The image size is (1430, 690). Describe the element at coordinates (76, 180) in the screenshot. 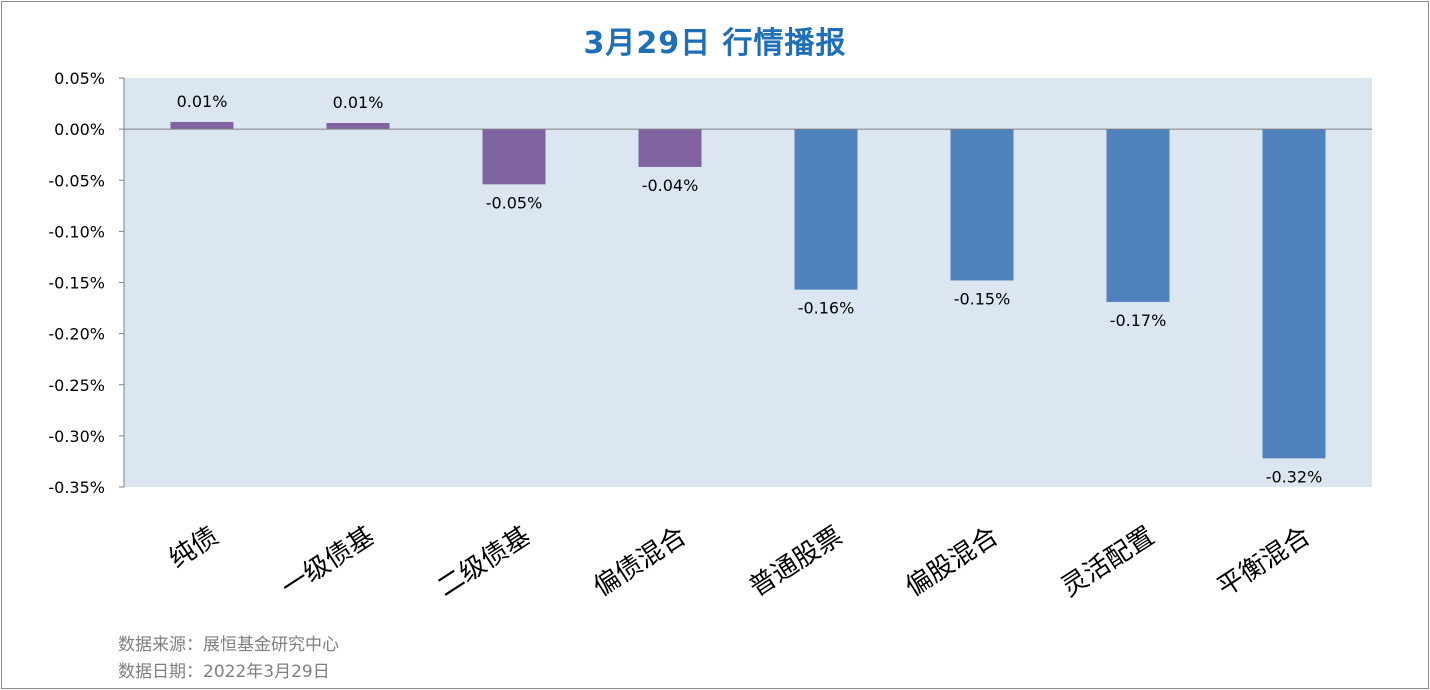

I see `y-tick-label: -0.05%` at that location.